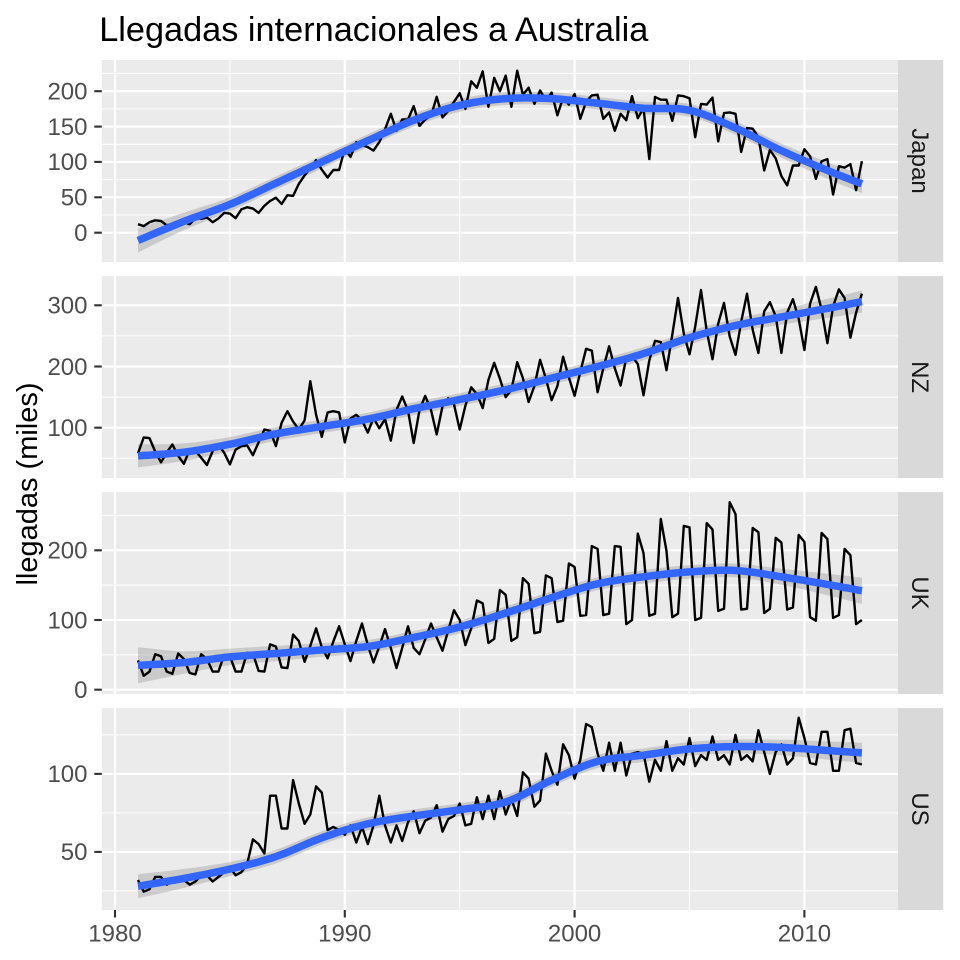 The image size is (960, 960). I want to click on svg-text: 2000, so click(574, 934).